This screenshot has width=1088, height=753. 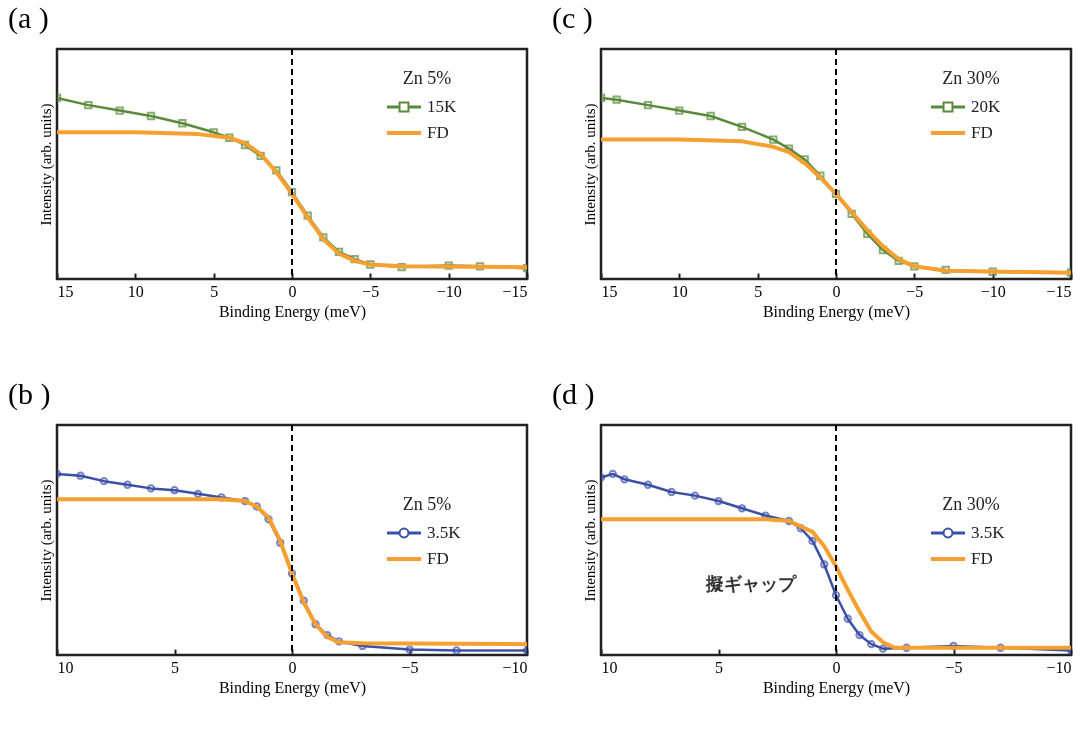 What do you see at coordinates (751, 583) in the screenshot?
I see `annotation: 擬ギャップ` at bounding box center [751, 583].